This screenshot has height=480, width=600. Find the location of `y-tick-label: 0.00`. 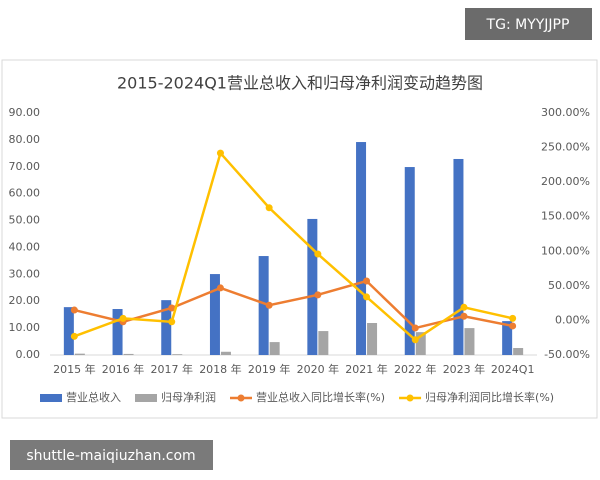

y-tick-label: 0.00 is located at coordinates (28, 354).